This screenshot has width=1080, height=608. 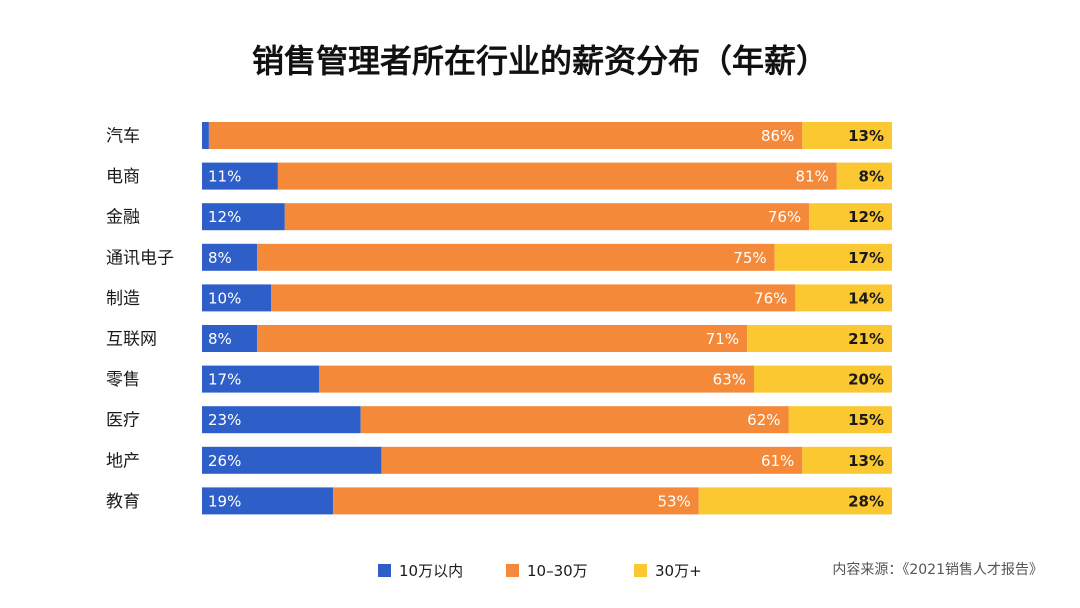 What do you see at coordinates (866, 380) in the screenshot?
I see `data-label: 20%` at bounding box center [866, 380].